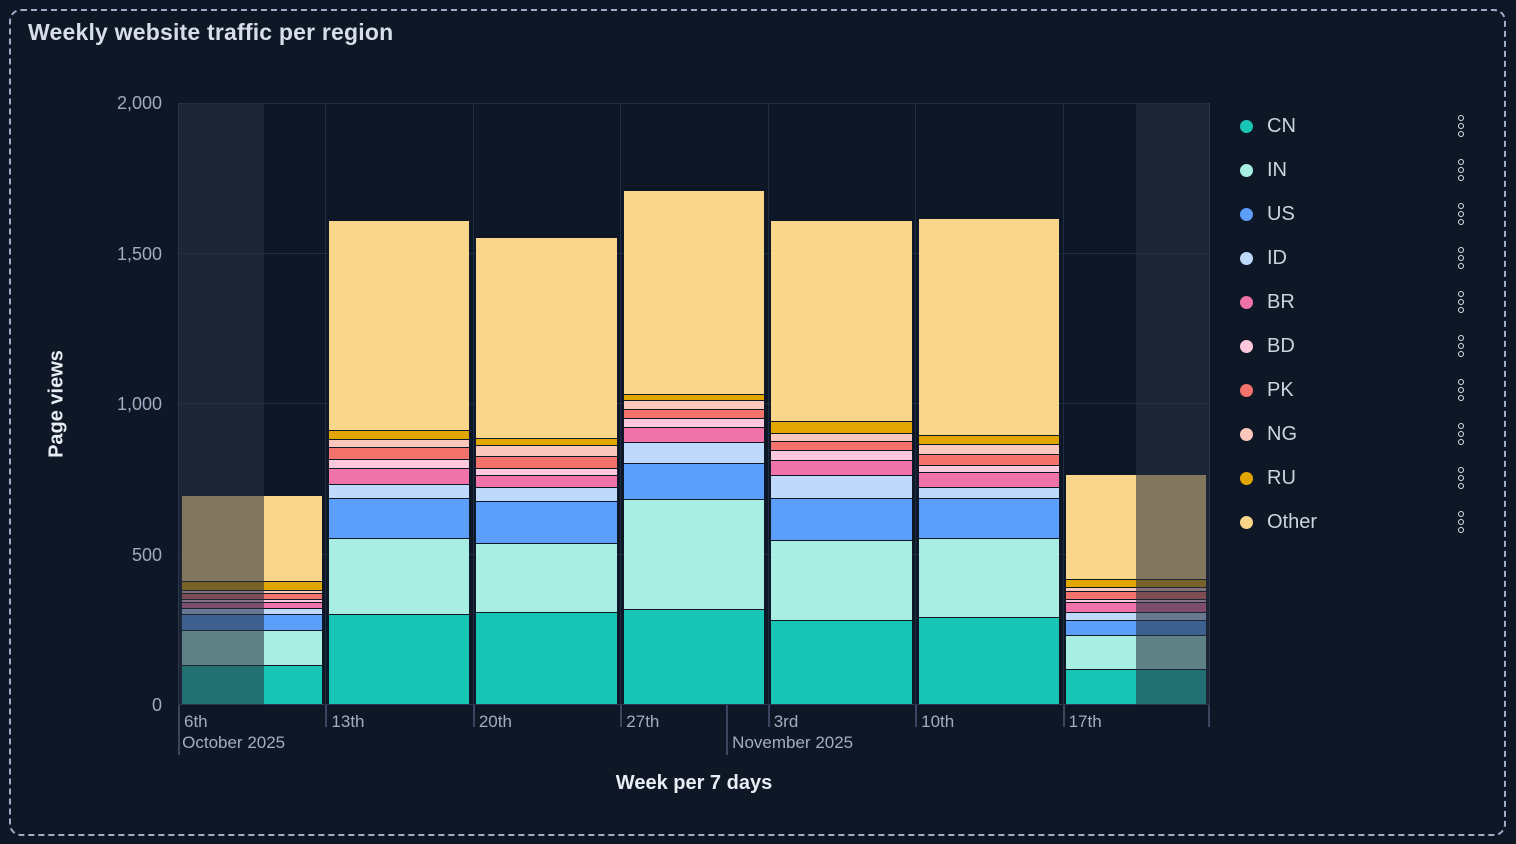 The height and width of the screenshot is (844, 1516). I want to click on legend-item-Other: Other, so click(1364, 522).